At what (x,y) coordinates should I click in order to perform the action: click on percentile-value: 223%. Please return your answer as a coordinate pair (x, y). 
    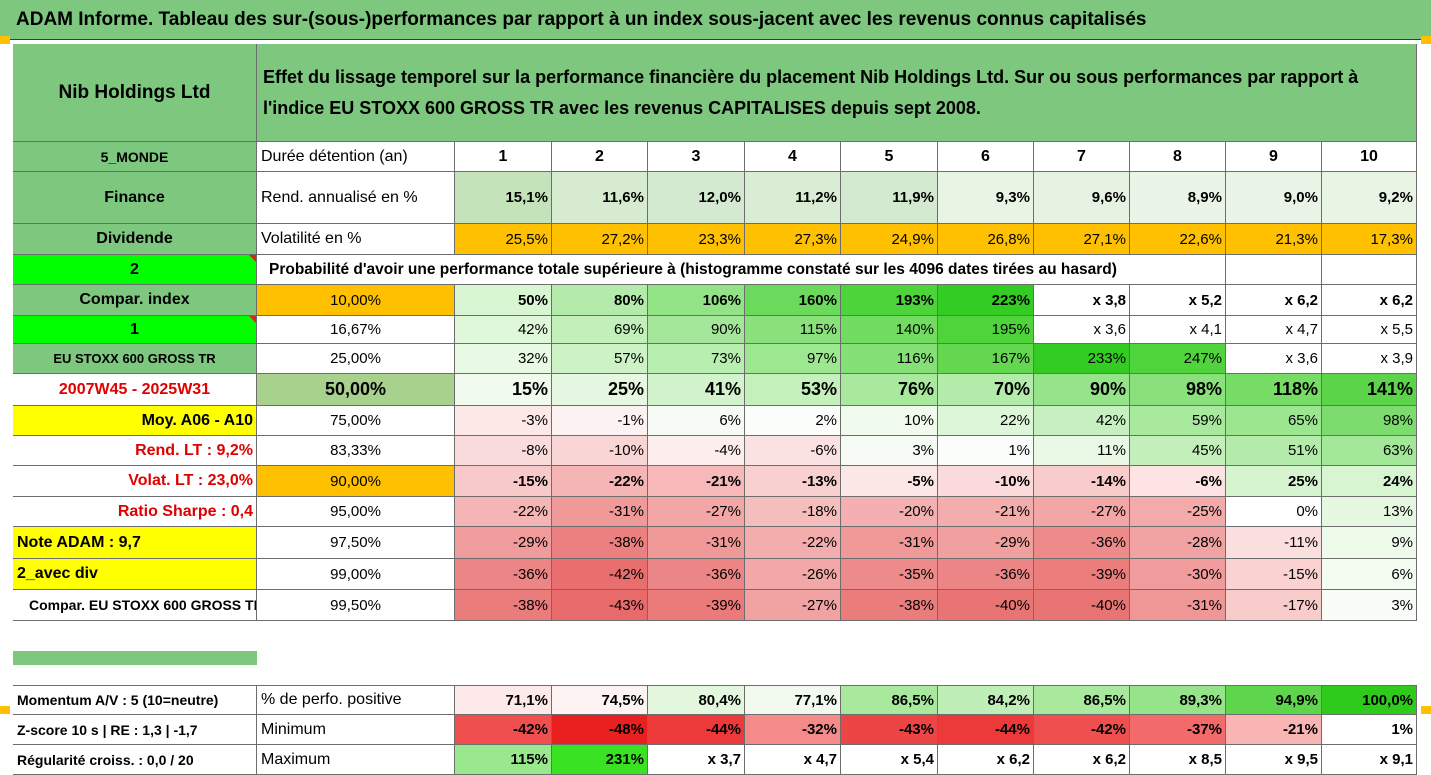
    Looking at the image, I should click on (986, 300).